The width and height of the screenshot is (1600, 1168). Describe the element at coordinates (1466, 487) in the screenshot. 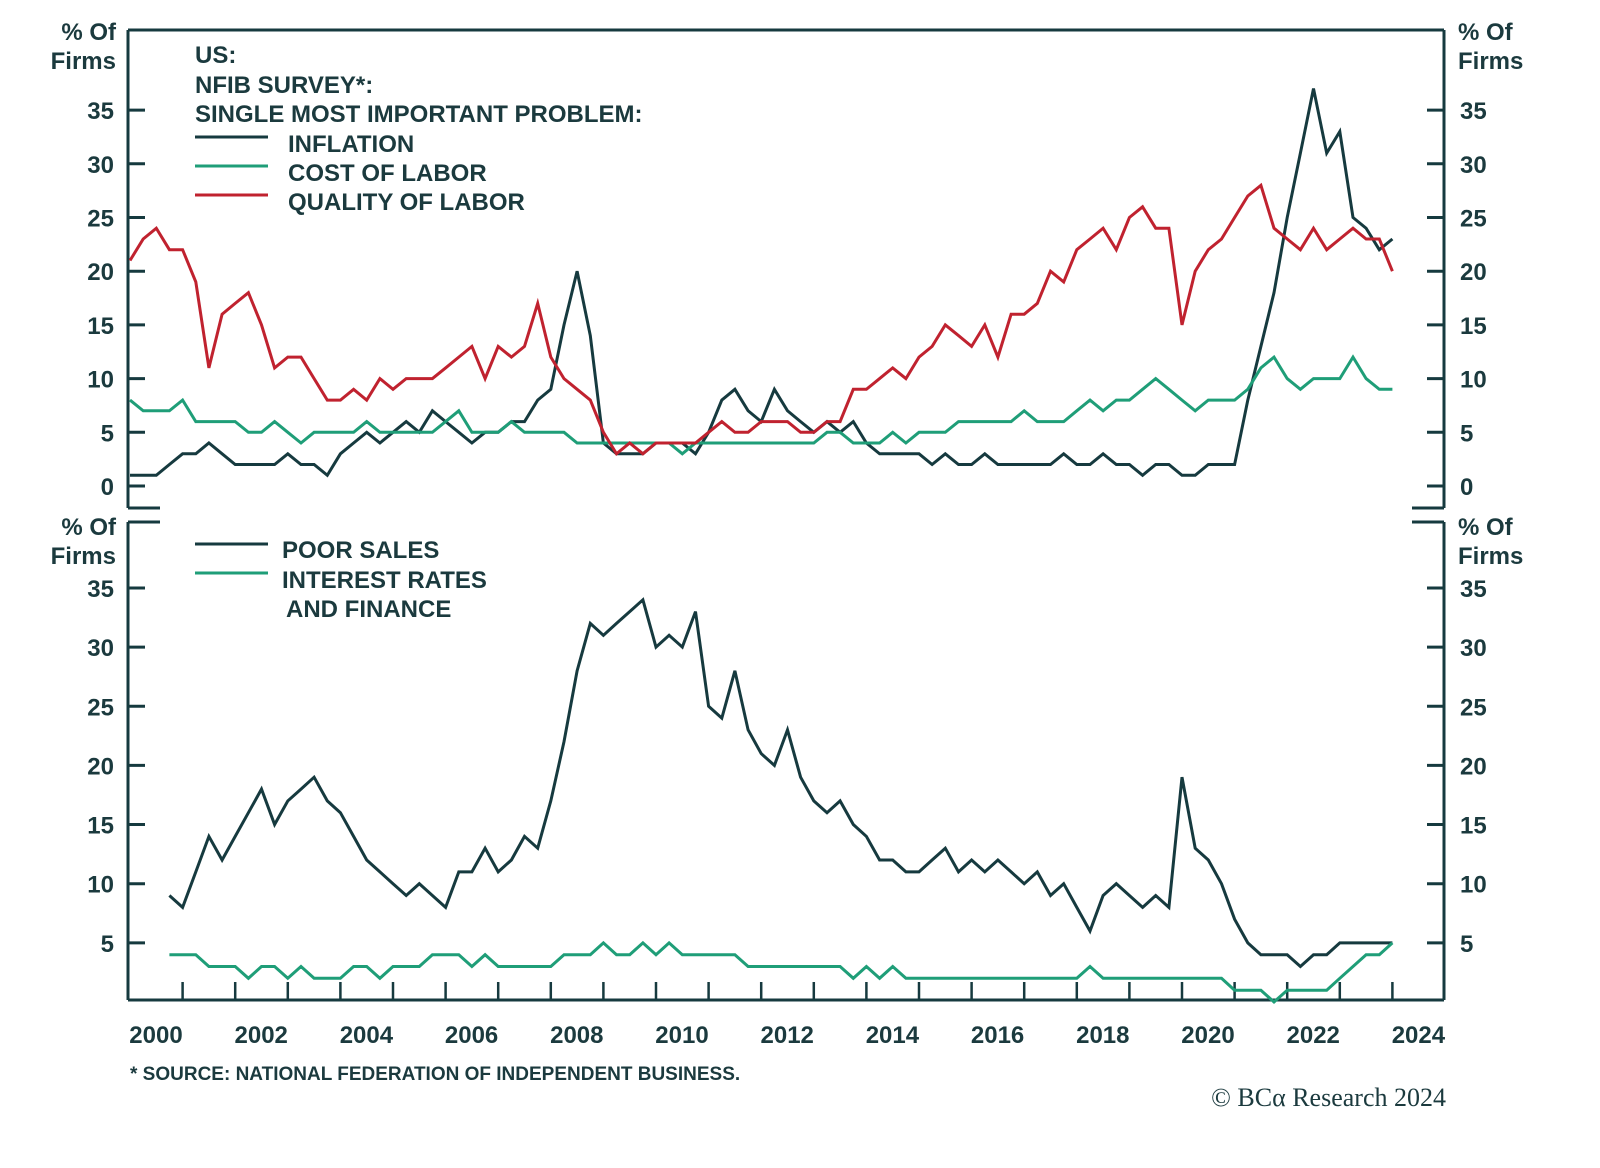

I see `y-tick-label-right: 0` at that location.